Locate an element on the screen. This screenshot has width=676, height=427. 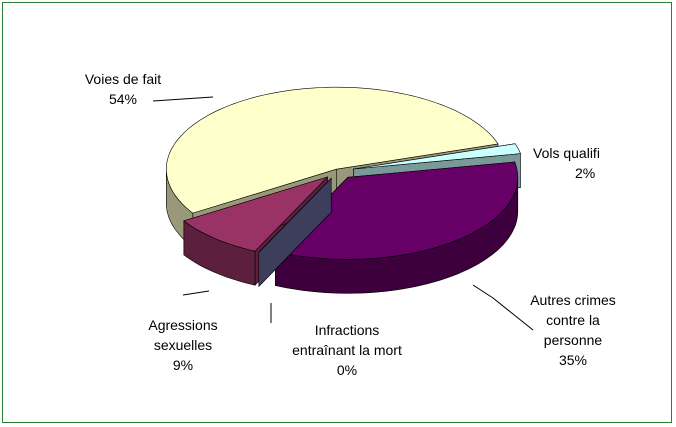
value-label: 54% is located at coordinates (123, 99).